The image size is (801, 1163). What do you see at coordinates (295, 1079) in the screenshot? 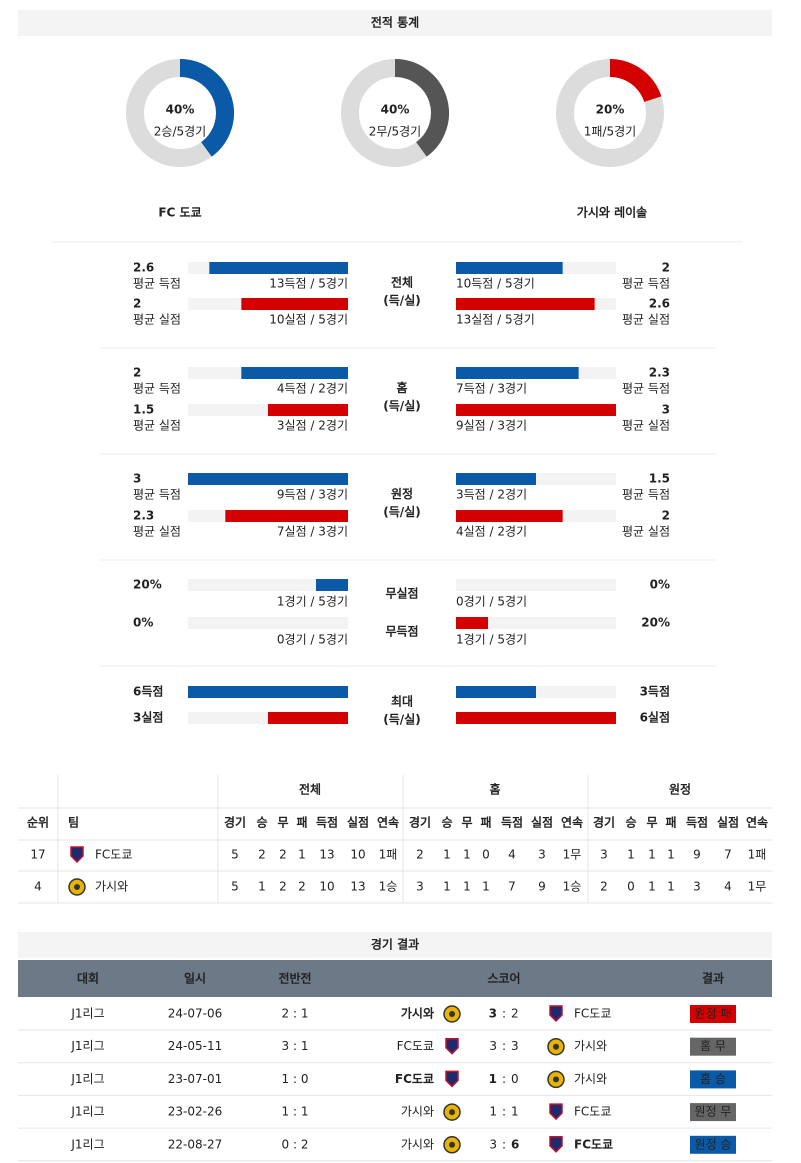
I see `half-time: 1 : 0` at bounding box center [295, 1079].